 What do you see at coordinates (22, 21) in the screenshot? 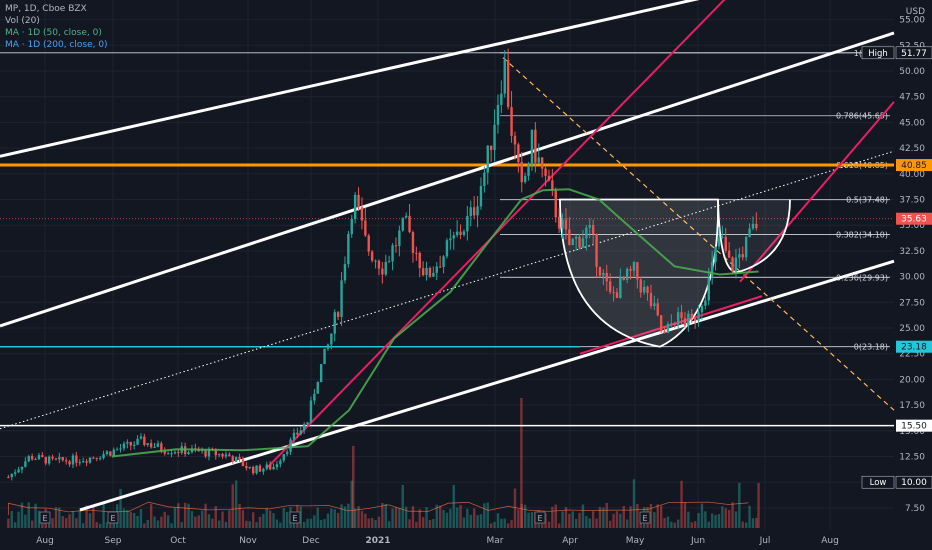
I see `legend-volume: Vol (20)` at bounding box center [22, 21].